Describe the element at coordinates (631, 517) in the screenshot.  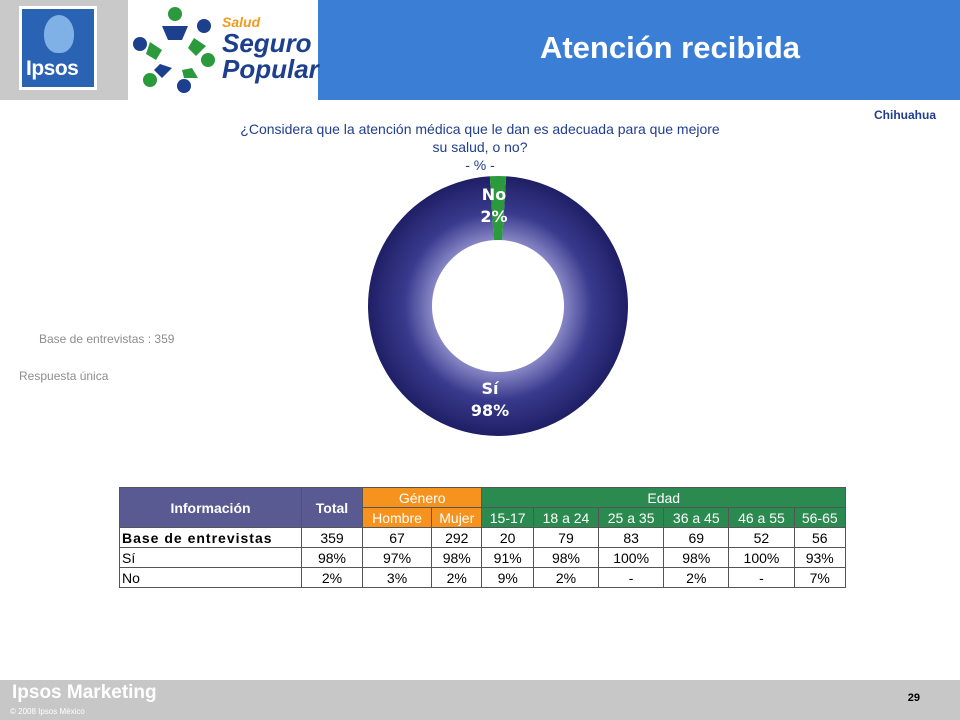
I see `subheader-25-35: 25 a 35` at that location.